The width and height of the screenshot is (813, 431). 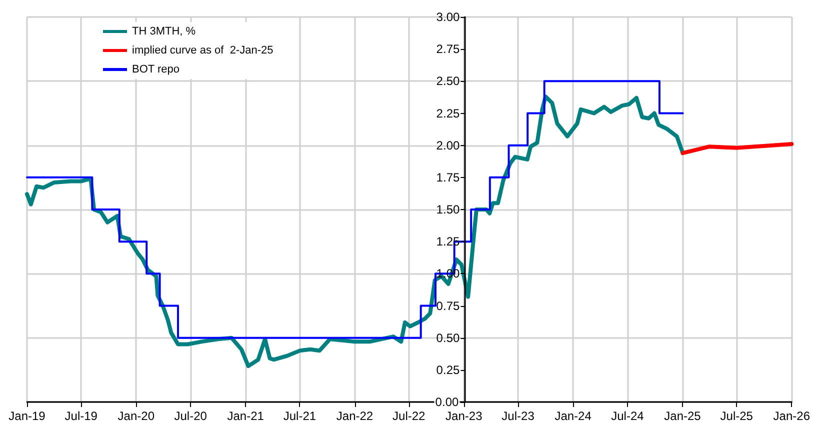 What do you see at coordinates (245, 416) in the screenshot?
I see `x-tick-label: Jan-21` at bounding box center [245, 416].